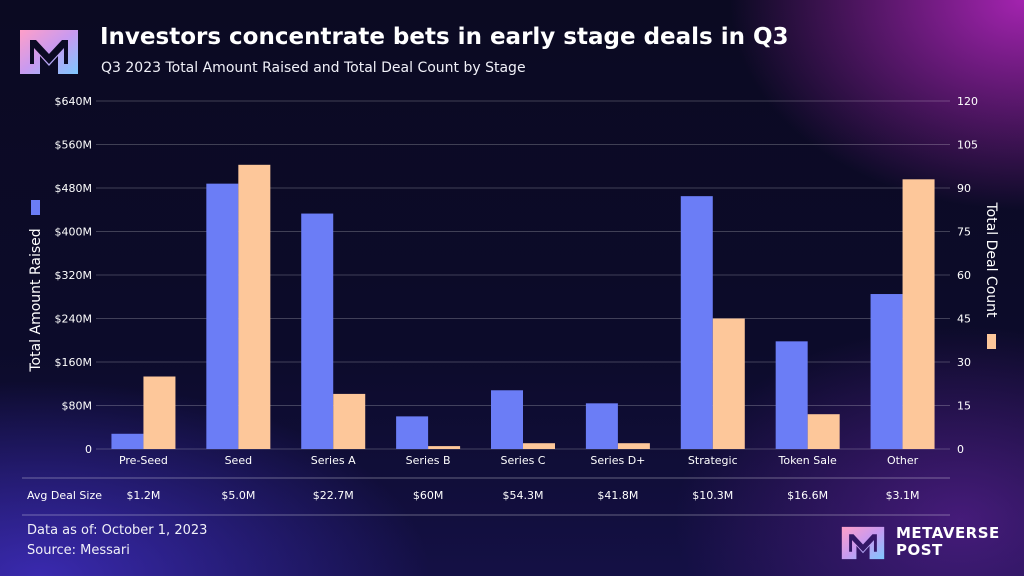 The image size is (1024, 576). Describe the element at coordinates (78, 550) in the screenshot. I see `data-source: Source: Messari` at that location.